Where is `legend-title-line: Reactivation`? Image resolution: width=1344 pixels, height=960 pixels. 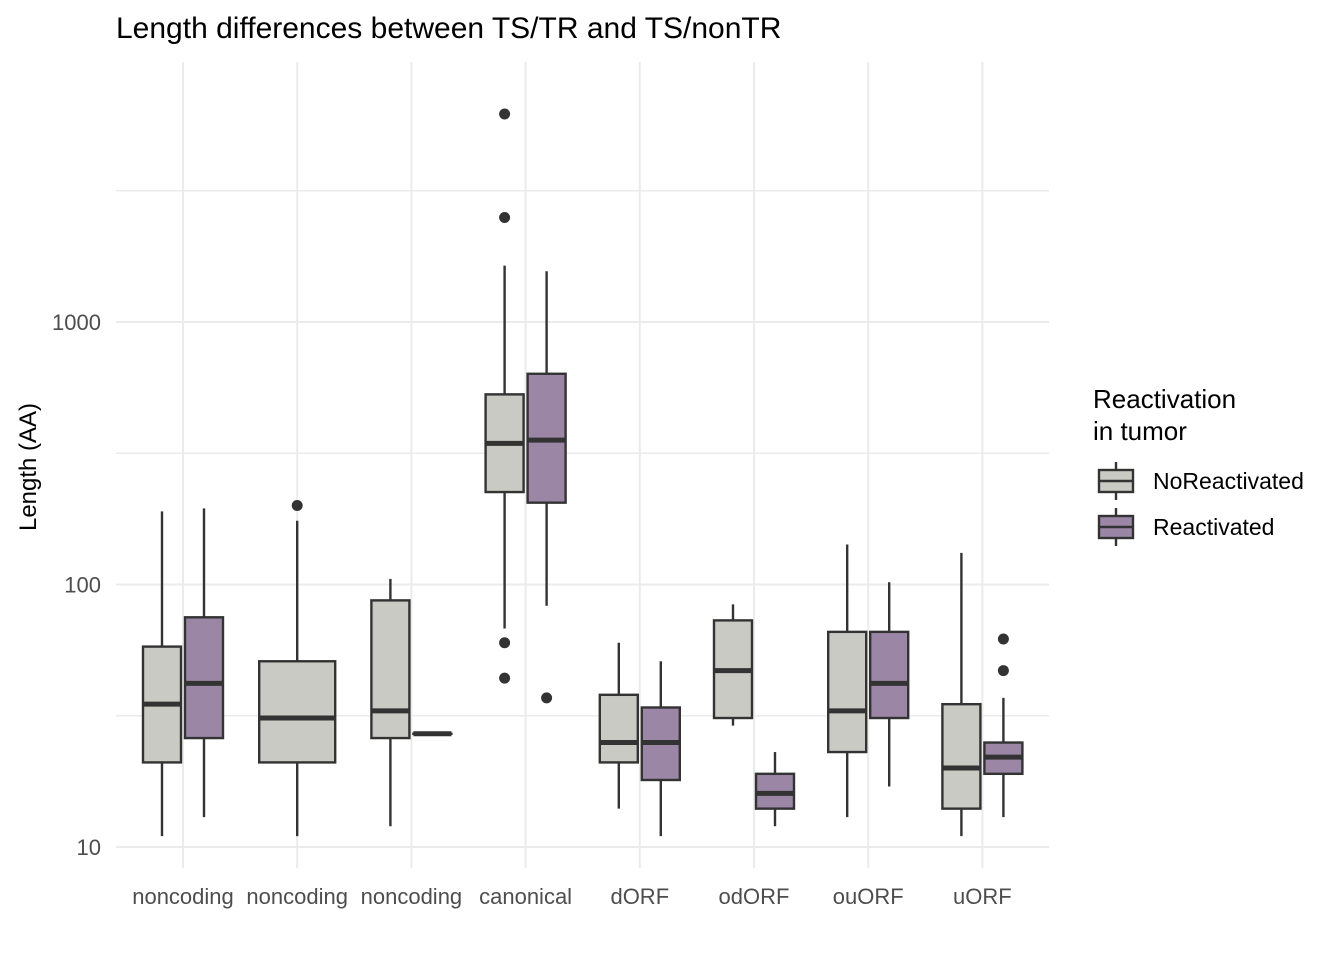 legend-title-line: Reactivation is located at coordinates (1164, 399).